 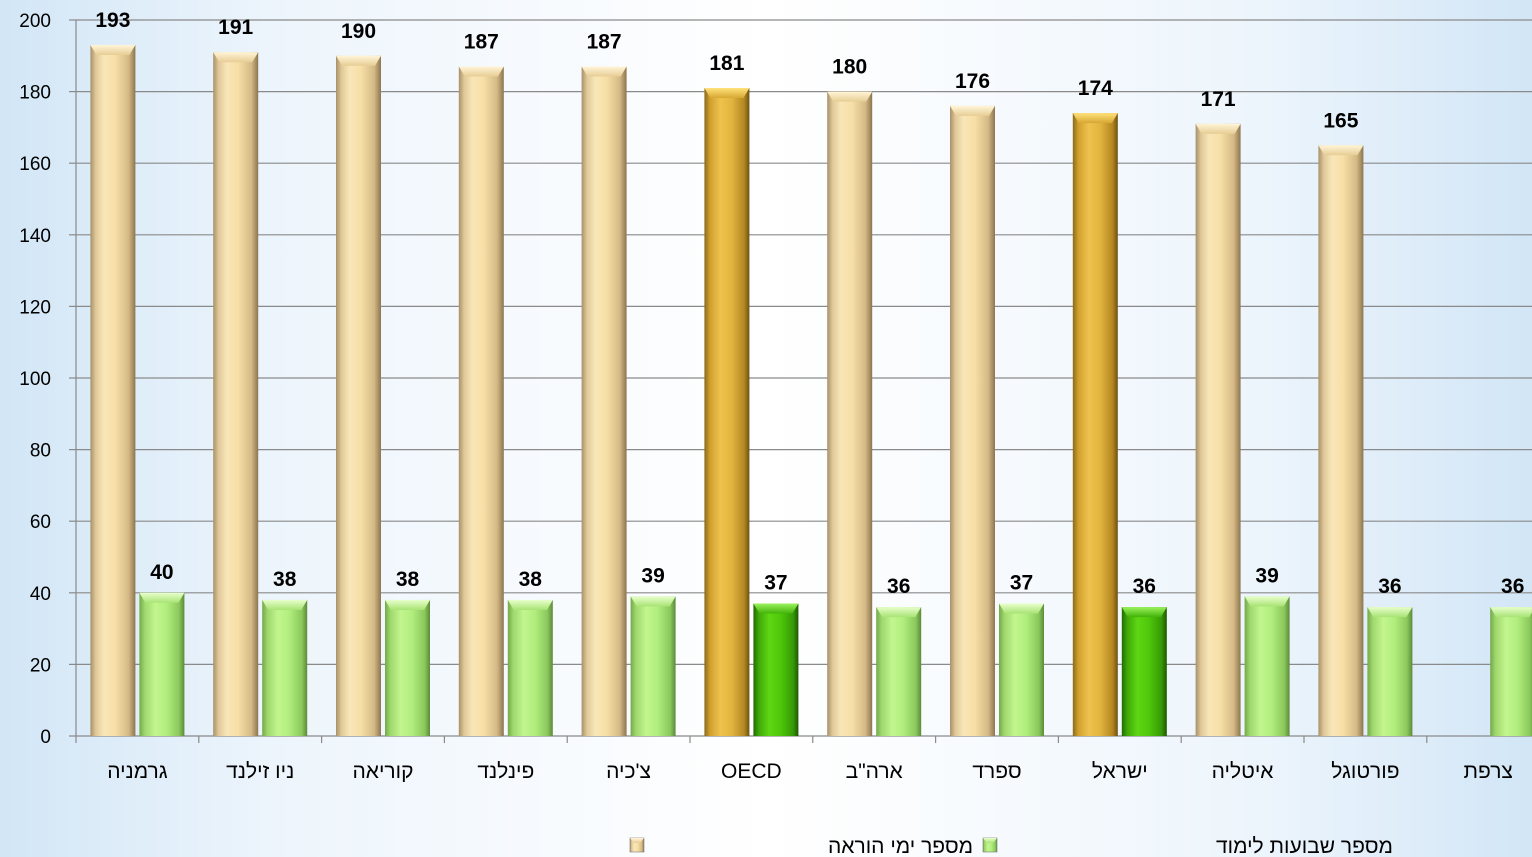 What do you see at coordinates (235, 27) in the screenshot?
I see `data-label: 191` at bounding box center [235, 27].